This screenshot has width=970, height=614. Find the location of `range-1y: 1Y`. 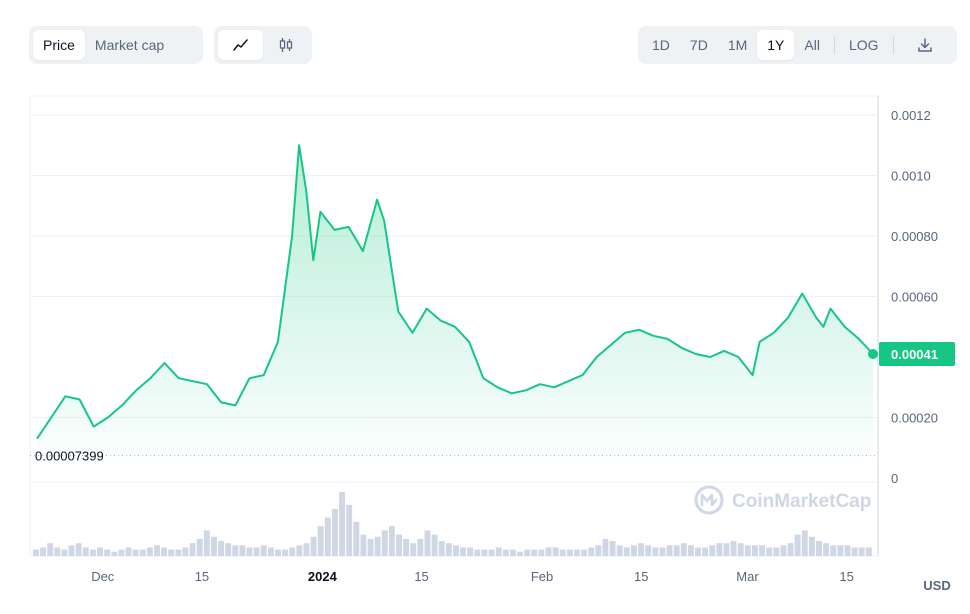

range-1y: 1Y is located at coordinates (776, 45).